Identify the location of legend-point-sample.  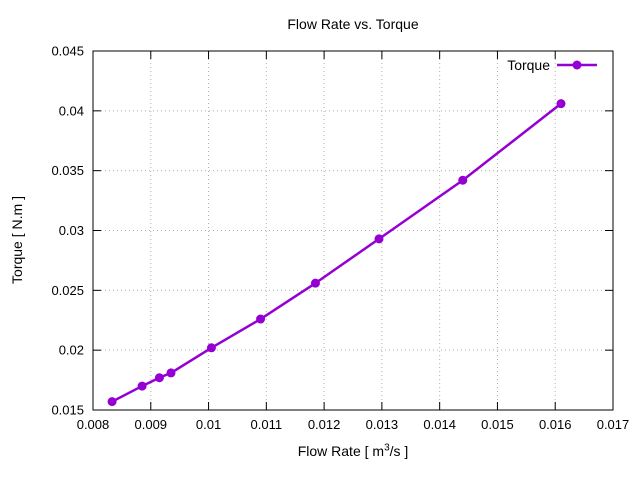
(577, 65).